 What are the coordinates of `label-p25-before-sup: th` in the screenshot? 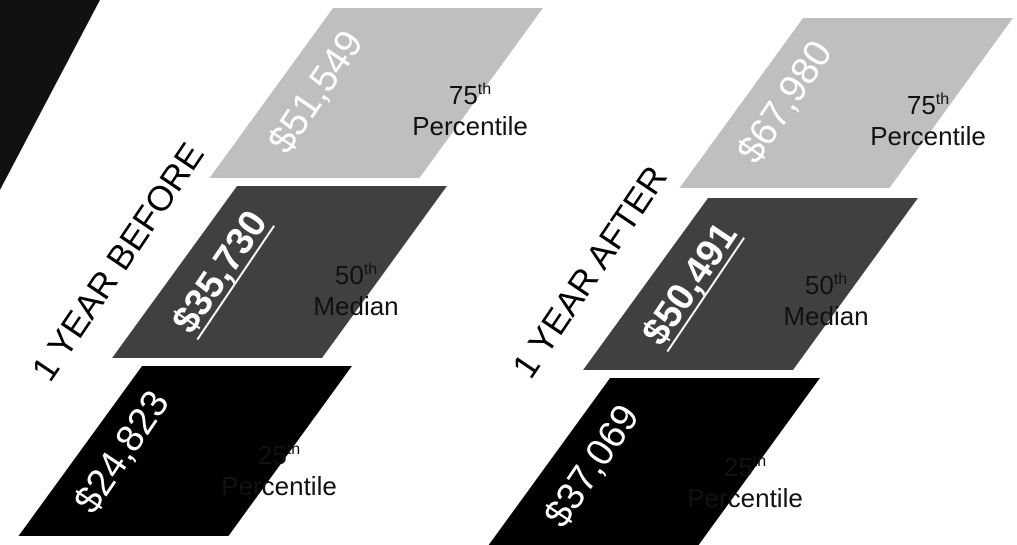 It's located at (293, 449).